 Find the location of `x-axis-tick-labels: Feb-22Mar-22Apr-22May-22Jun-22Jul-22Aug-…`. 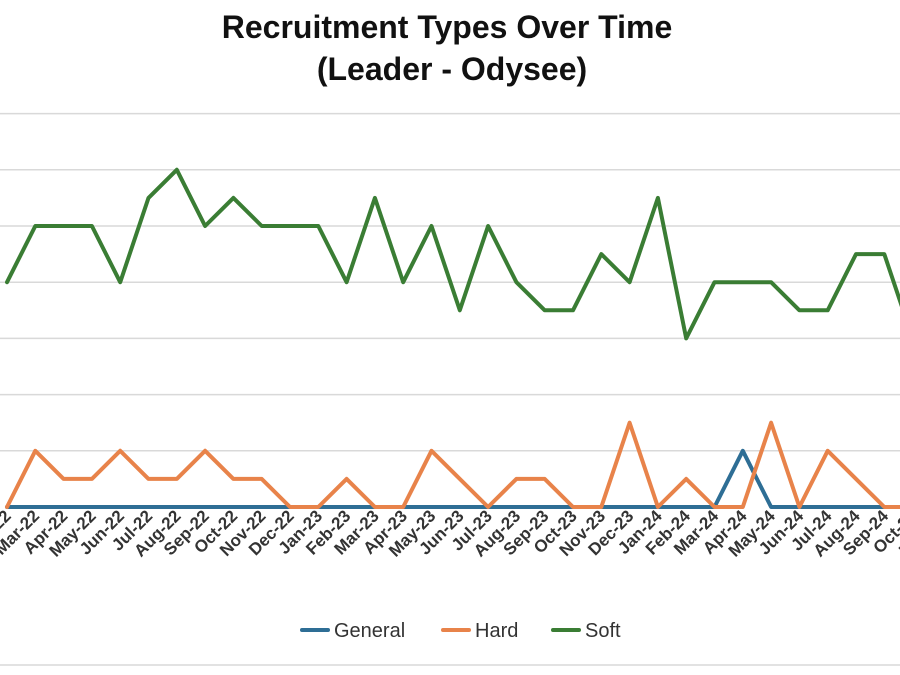

x-axis-tick-labels: Feb-22Mar-22Apr-22May-22Jun-22Jul-22Aug-… is located at coordinates (450, 533).